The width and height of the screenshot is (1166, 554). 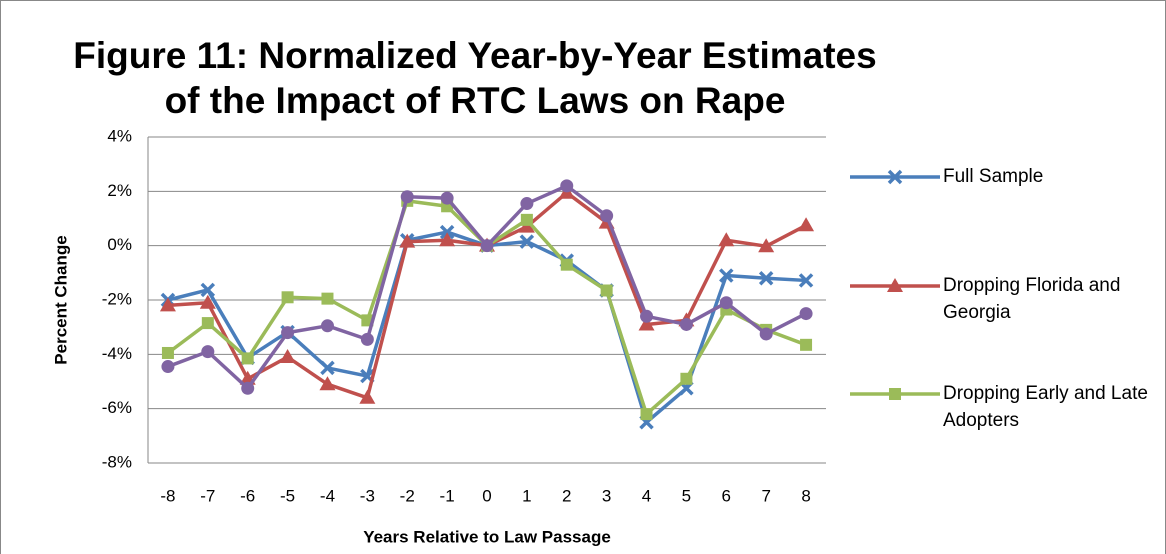 I want to click on chart-title: of the Impact of RTC Laws on Rape, so click(x=475, y=100).